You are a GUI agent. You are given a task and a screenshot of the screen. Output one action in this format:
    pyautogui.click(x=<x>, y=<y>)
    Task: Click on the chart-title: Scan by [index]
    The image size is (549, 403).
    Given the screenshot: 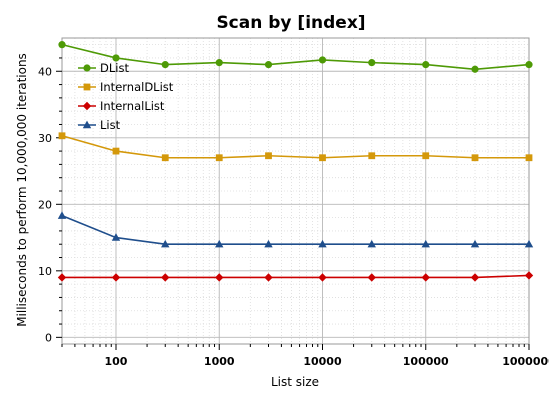 What is the action you would take?
    pyautogui.click(x=290, y=23)
    